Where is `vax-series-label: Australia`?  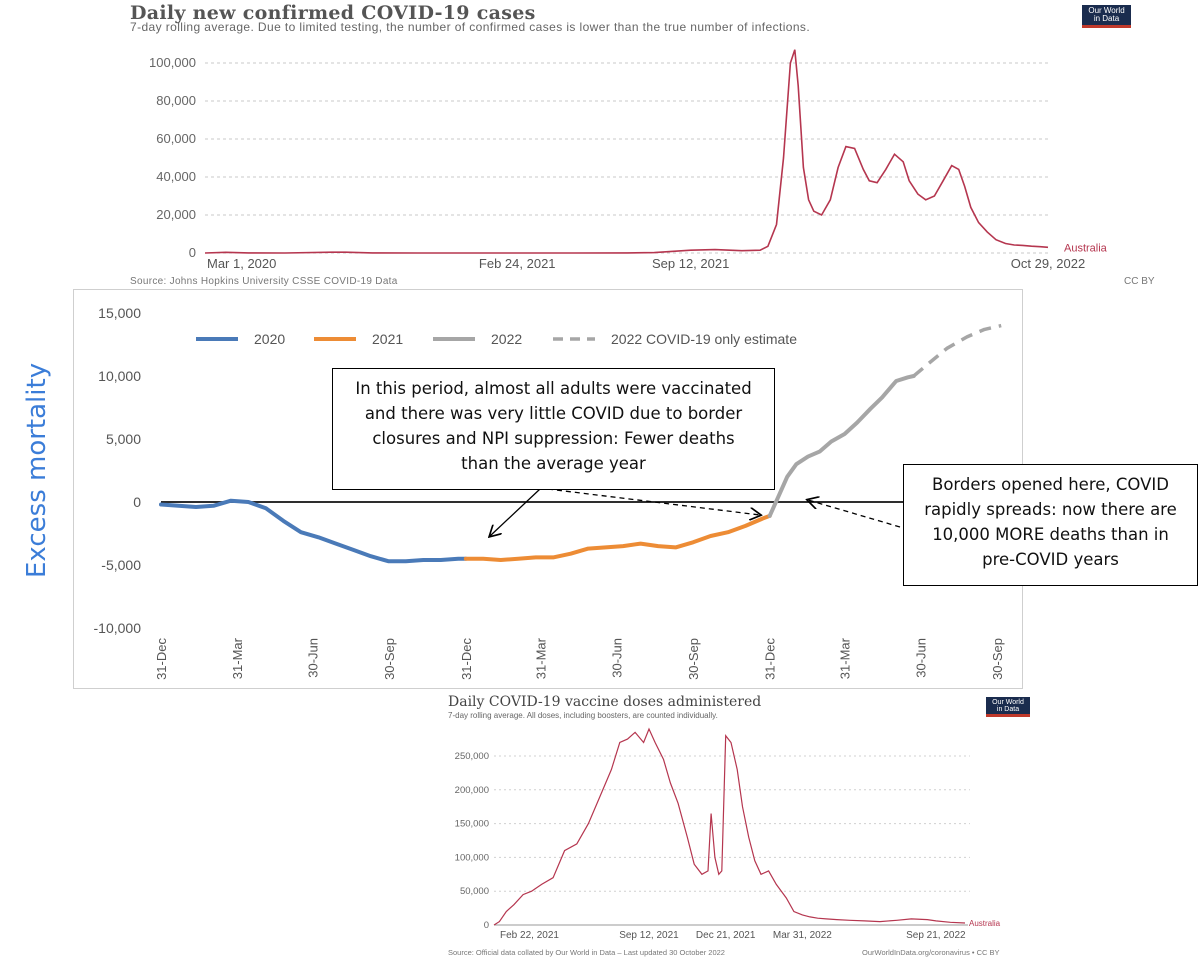
vax-series-label: Australia is located at coordinates (985, 923).